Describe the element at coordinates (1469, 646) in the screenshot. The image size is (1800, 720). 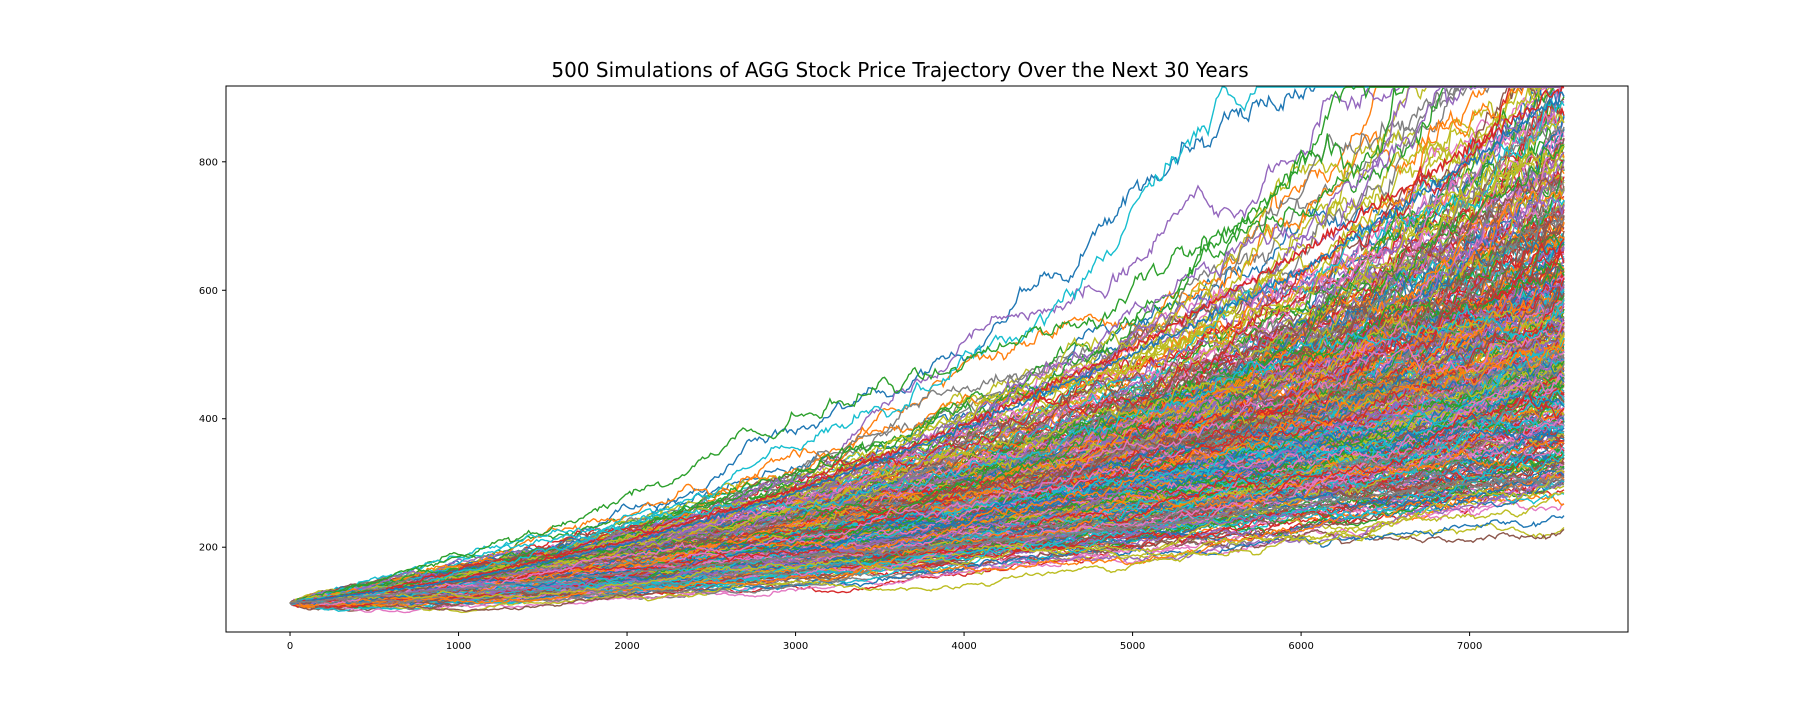
I see `x-tick-label: 7000` at that location.